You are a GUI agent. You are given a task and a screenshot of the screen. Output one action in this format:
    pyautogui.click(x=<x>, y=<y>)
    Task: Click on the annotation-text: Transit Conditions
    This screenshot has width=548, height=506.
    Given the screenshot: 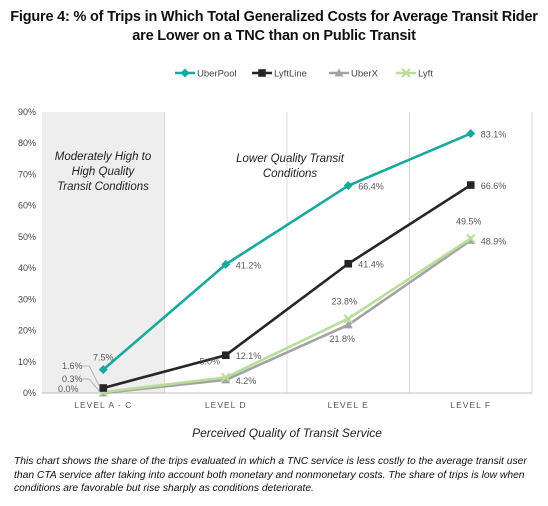 What is the action you would take?
    pyautogui.click(x=103, y=187)
    